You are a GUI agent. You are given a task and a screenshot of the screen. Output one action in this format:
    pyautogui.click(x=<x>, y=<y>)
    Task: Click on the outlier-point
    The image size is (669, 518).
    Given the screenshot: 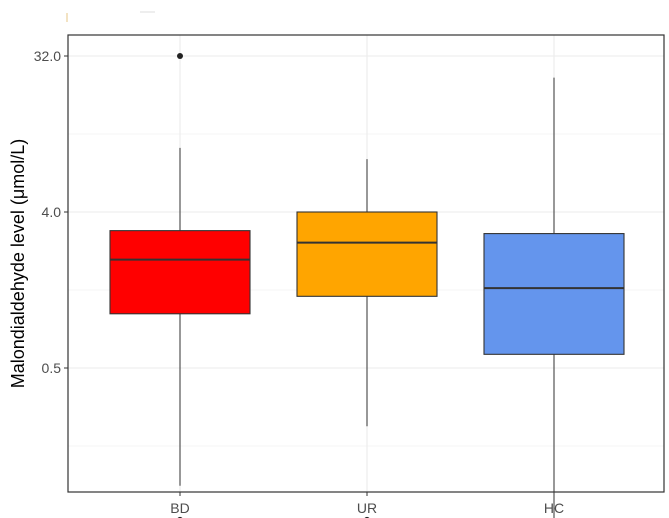 What is the action you would take?
    pyautogui.click(x=180, y=56)
    